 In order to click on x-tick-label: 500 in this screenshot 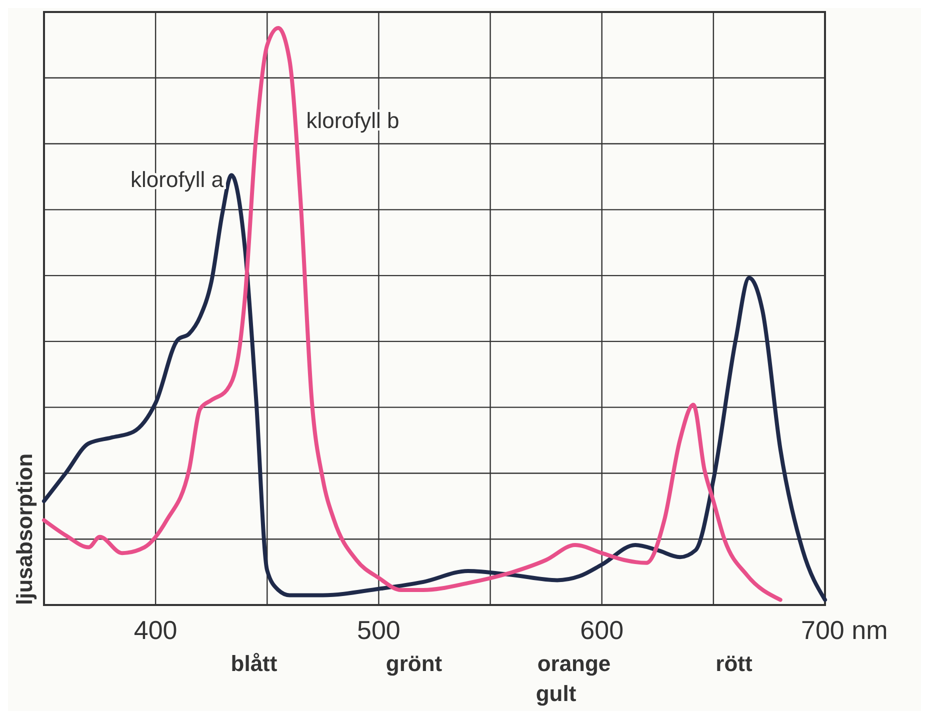, I will do `click(378, 630)`.